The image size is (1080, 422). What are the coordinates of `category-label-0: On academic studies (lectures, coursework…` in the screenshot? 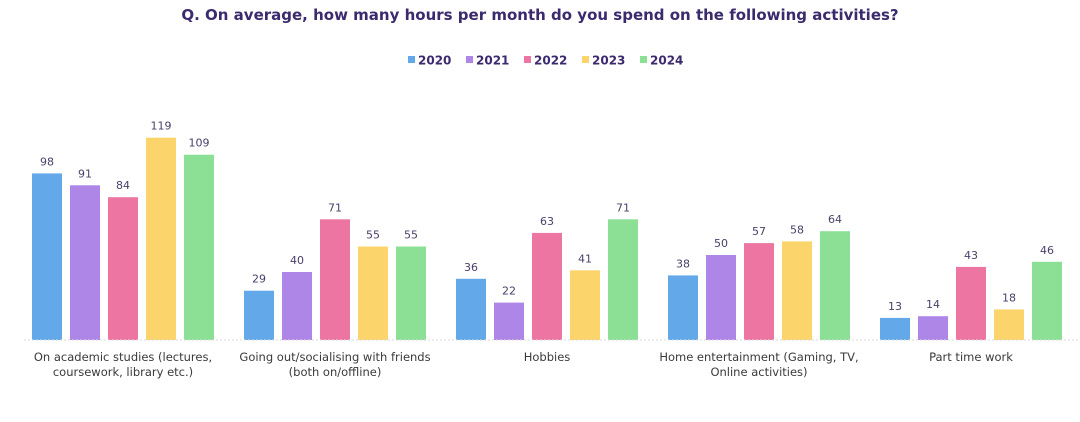 It's located at (123, 364).